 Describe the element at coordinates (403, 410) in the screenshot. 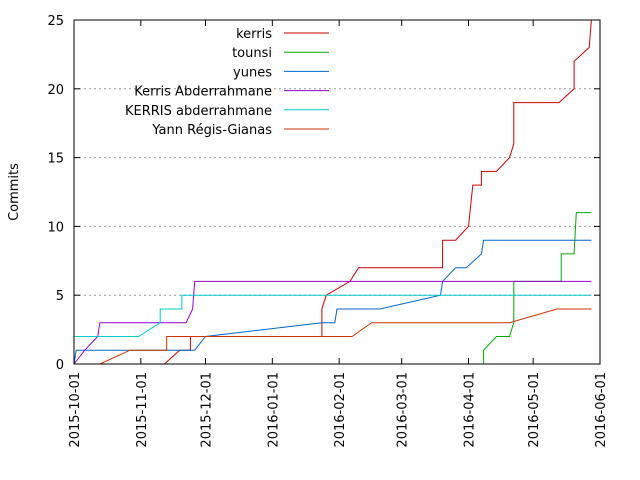

I see `x-tick-label: 2016-03-01` at that location.